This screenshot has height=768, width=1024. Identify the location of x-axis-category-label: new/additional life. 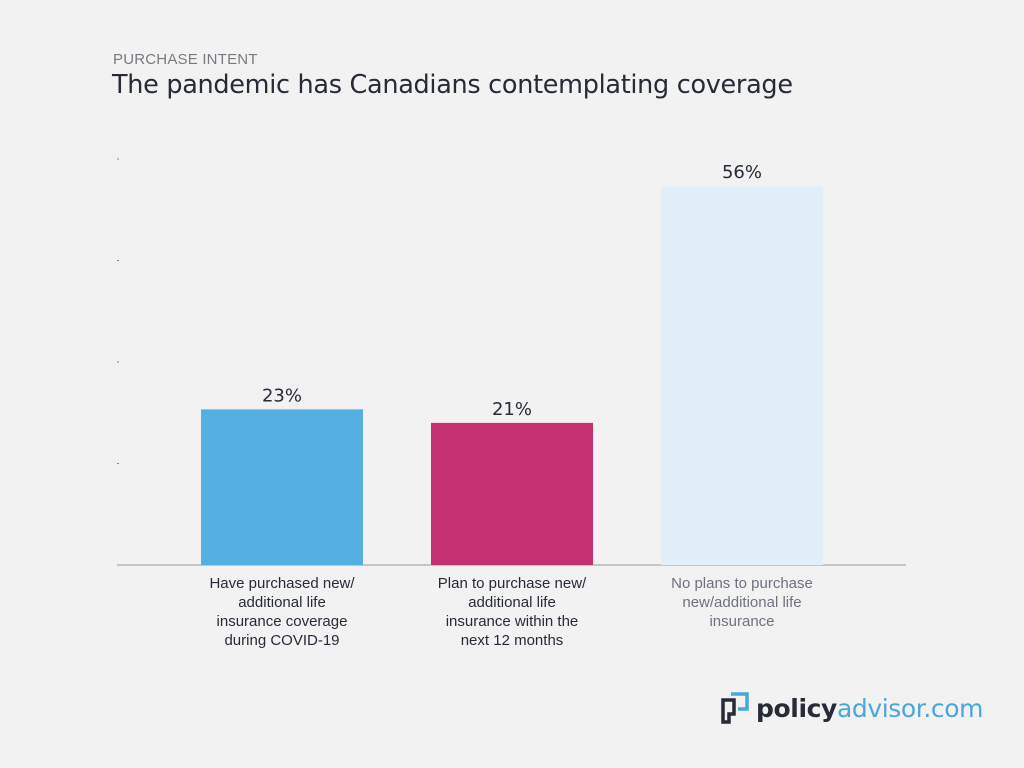
(741, 602).